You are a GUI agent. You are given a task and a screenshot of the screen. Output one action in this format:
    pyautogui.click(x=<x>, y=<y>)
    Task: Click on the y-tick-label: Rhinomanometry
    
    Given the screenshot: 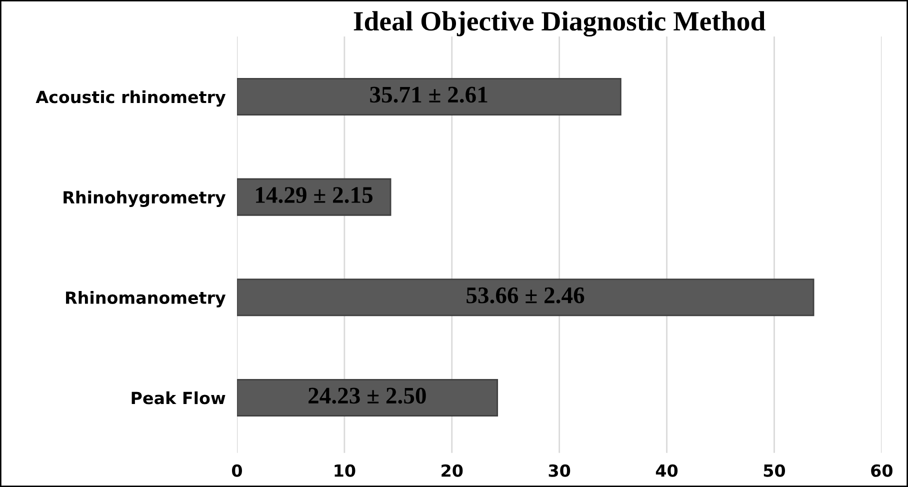 What is the action you would take?
    pyautogui.click(x=146, y=299)
    